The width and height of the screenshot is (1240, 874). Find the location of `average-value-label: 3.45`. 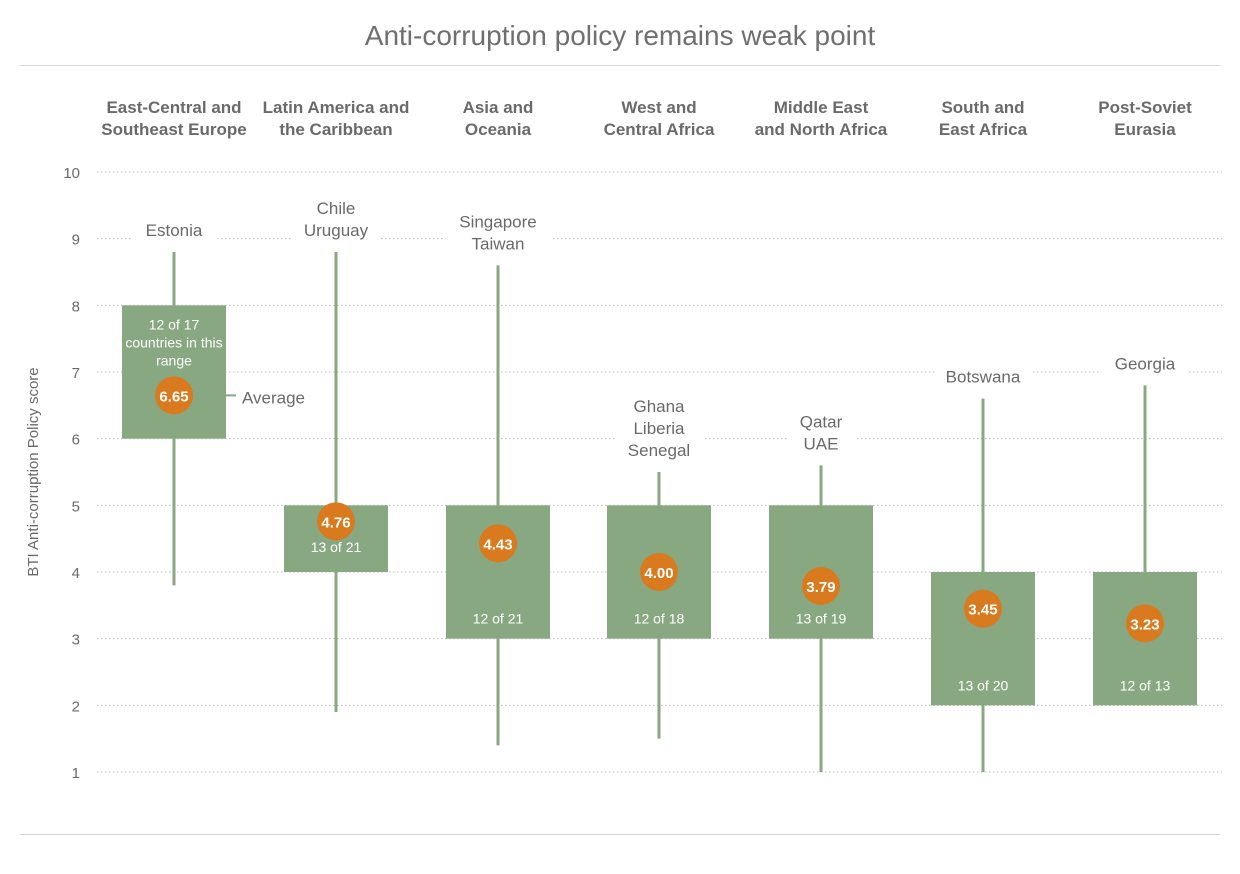

average-value-label: 3.45 is located at coordinates (982, 610).